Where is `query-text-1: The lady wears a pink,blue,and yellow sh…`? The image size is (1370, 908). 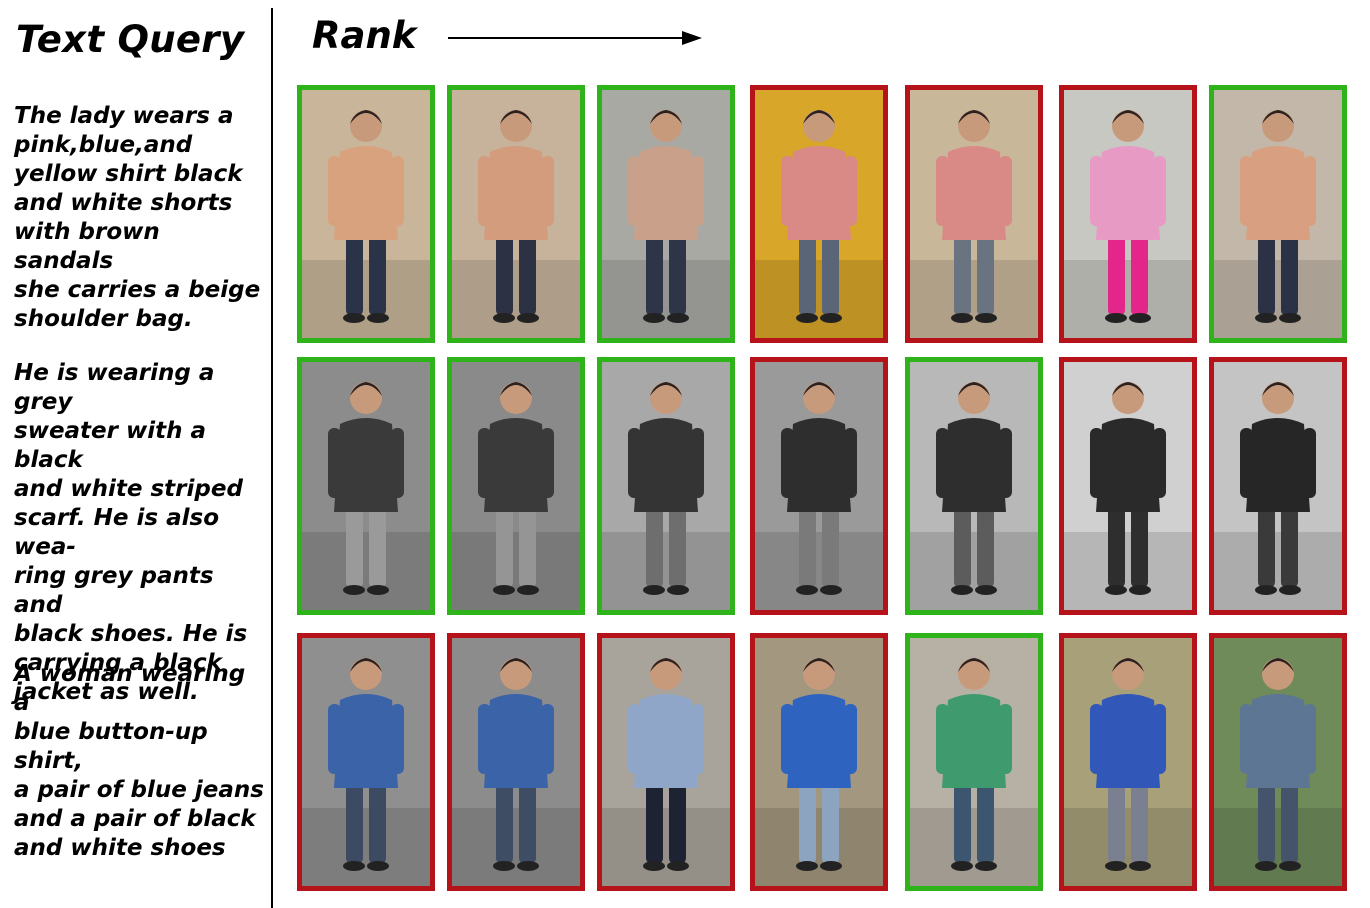 query-text-1: The lady wears a pink,blue,and yellow sh… is located at coordinates (137, 217).